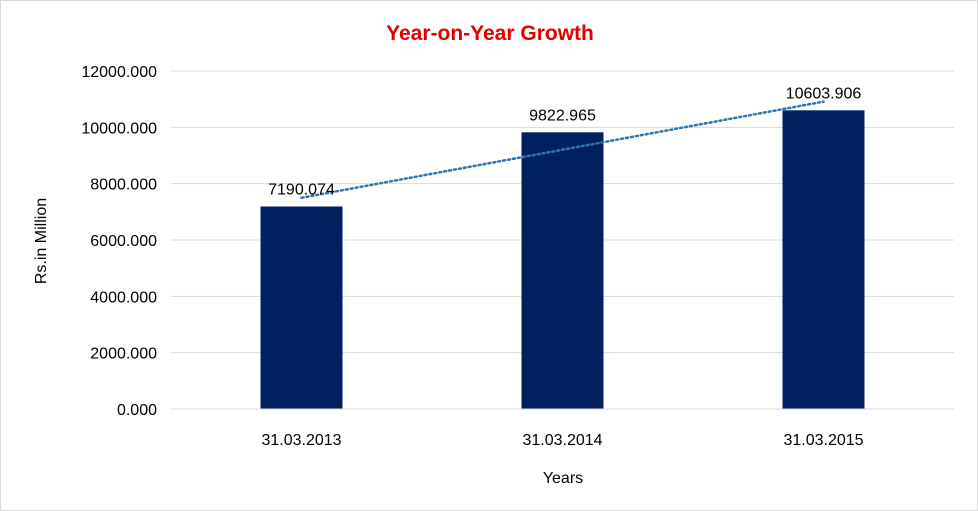 This screenshot has height=511, width=978. What do you see at coordinates (123, 354) in the screenshot?
I see `y-tick-label: 2000.000` at bounding box center [123, 354].